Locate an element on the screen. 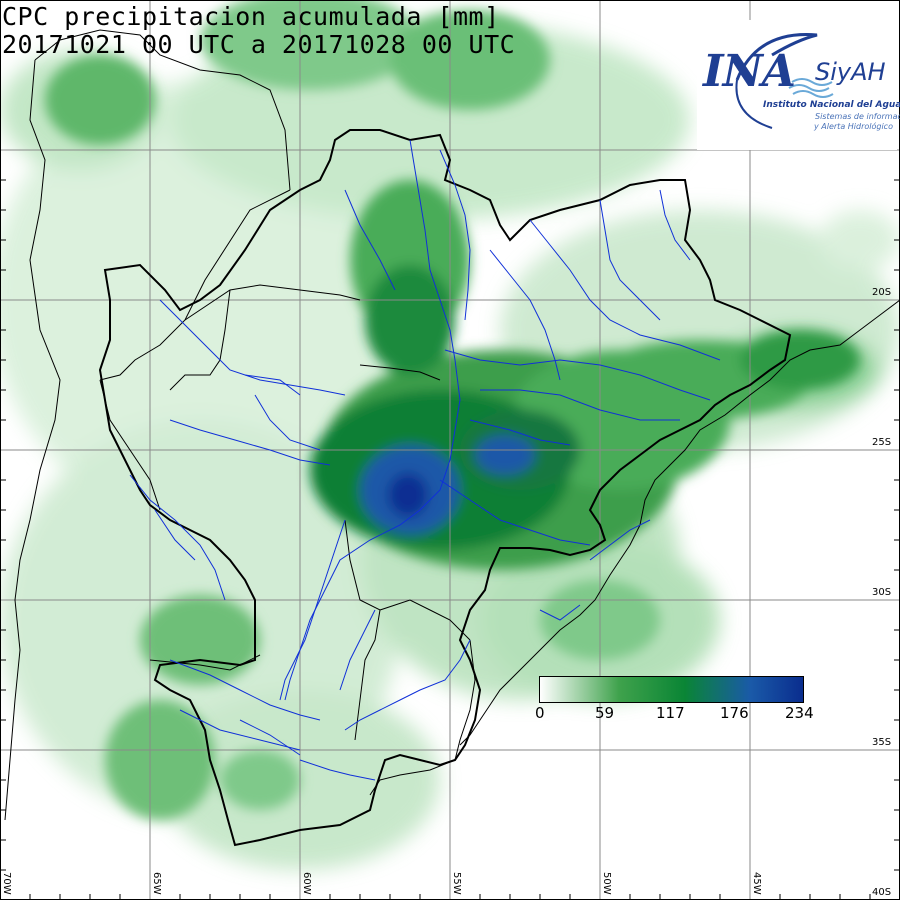  legend-label-117: 117 is located at coordinates (670, 713).